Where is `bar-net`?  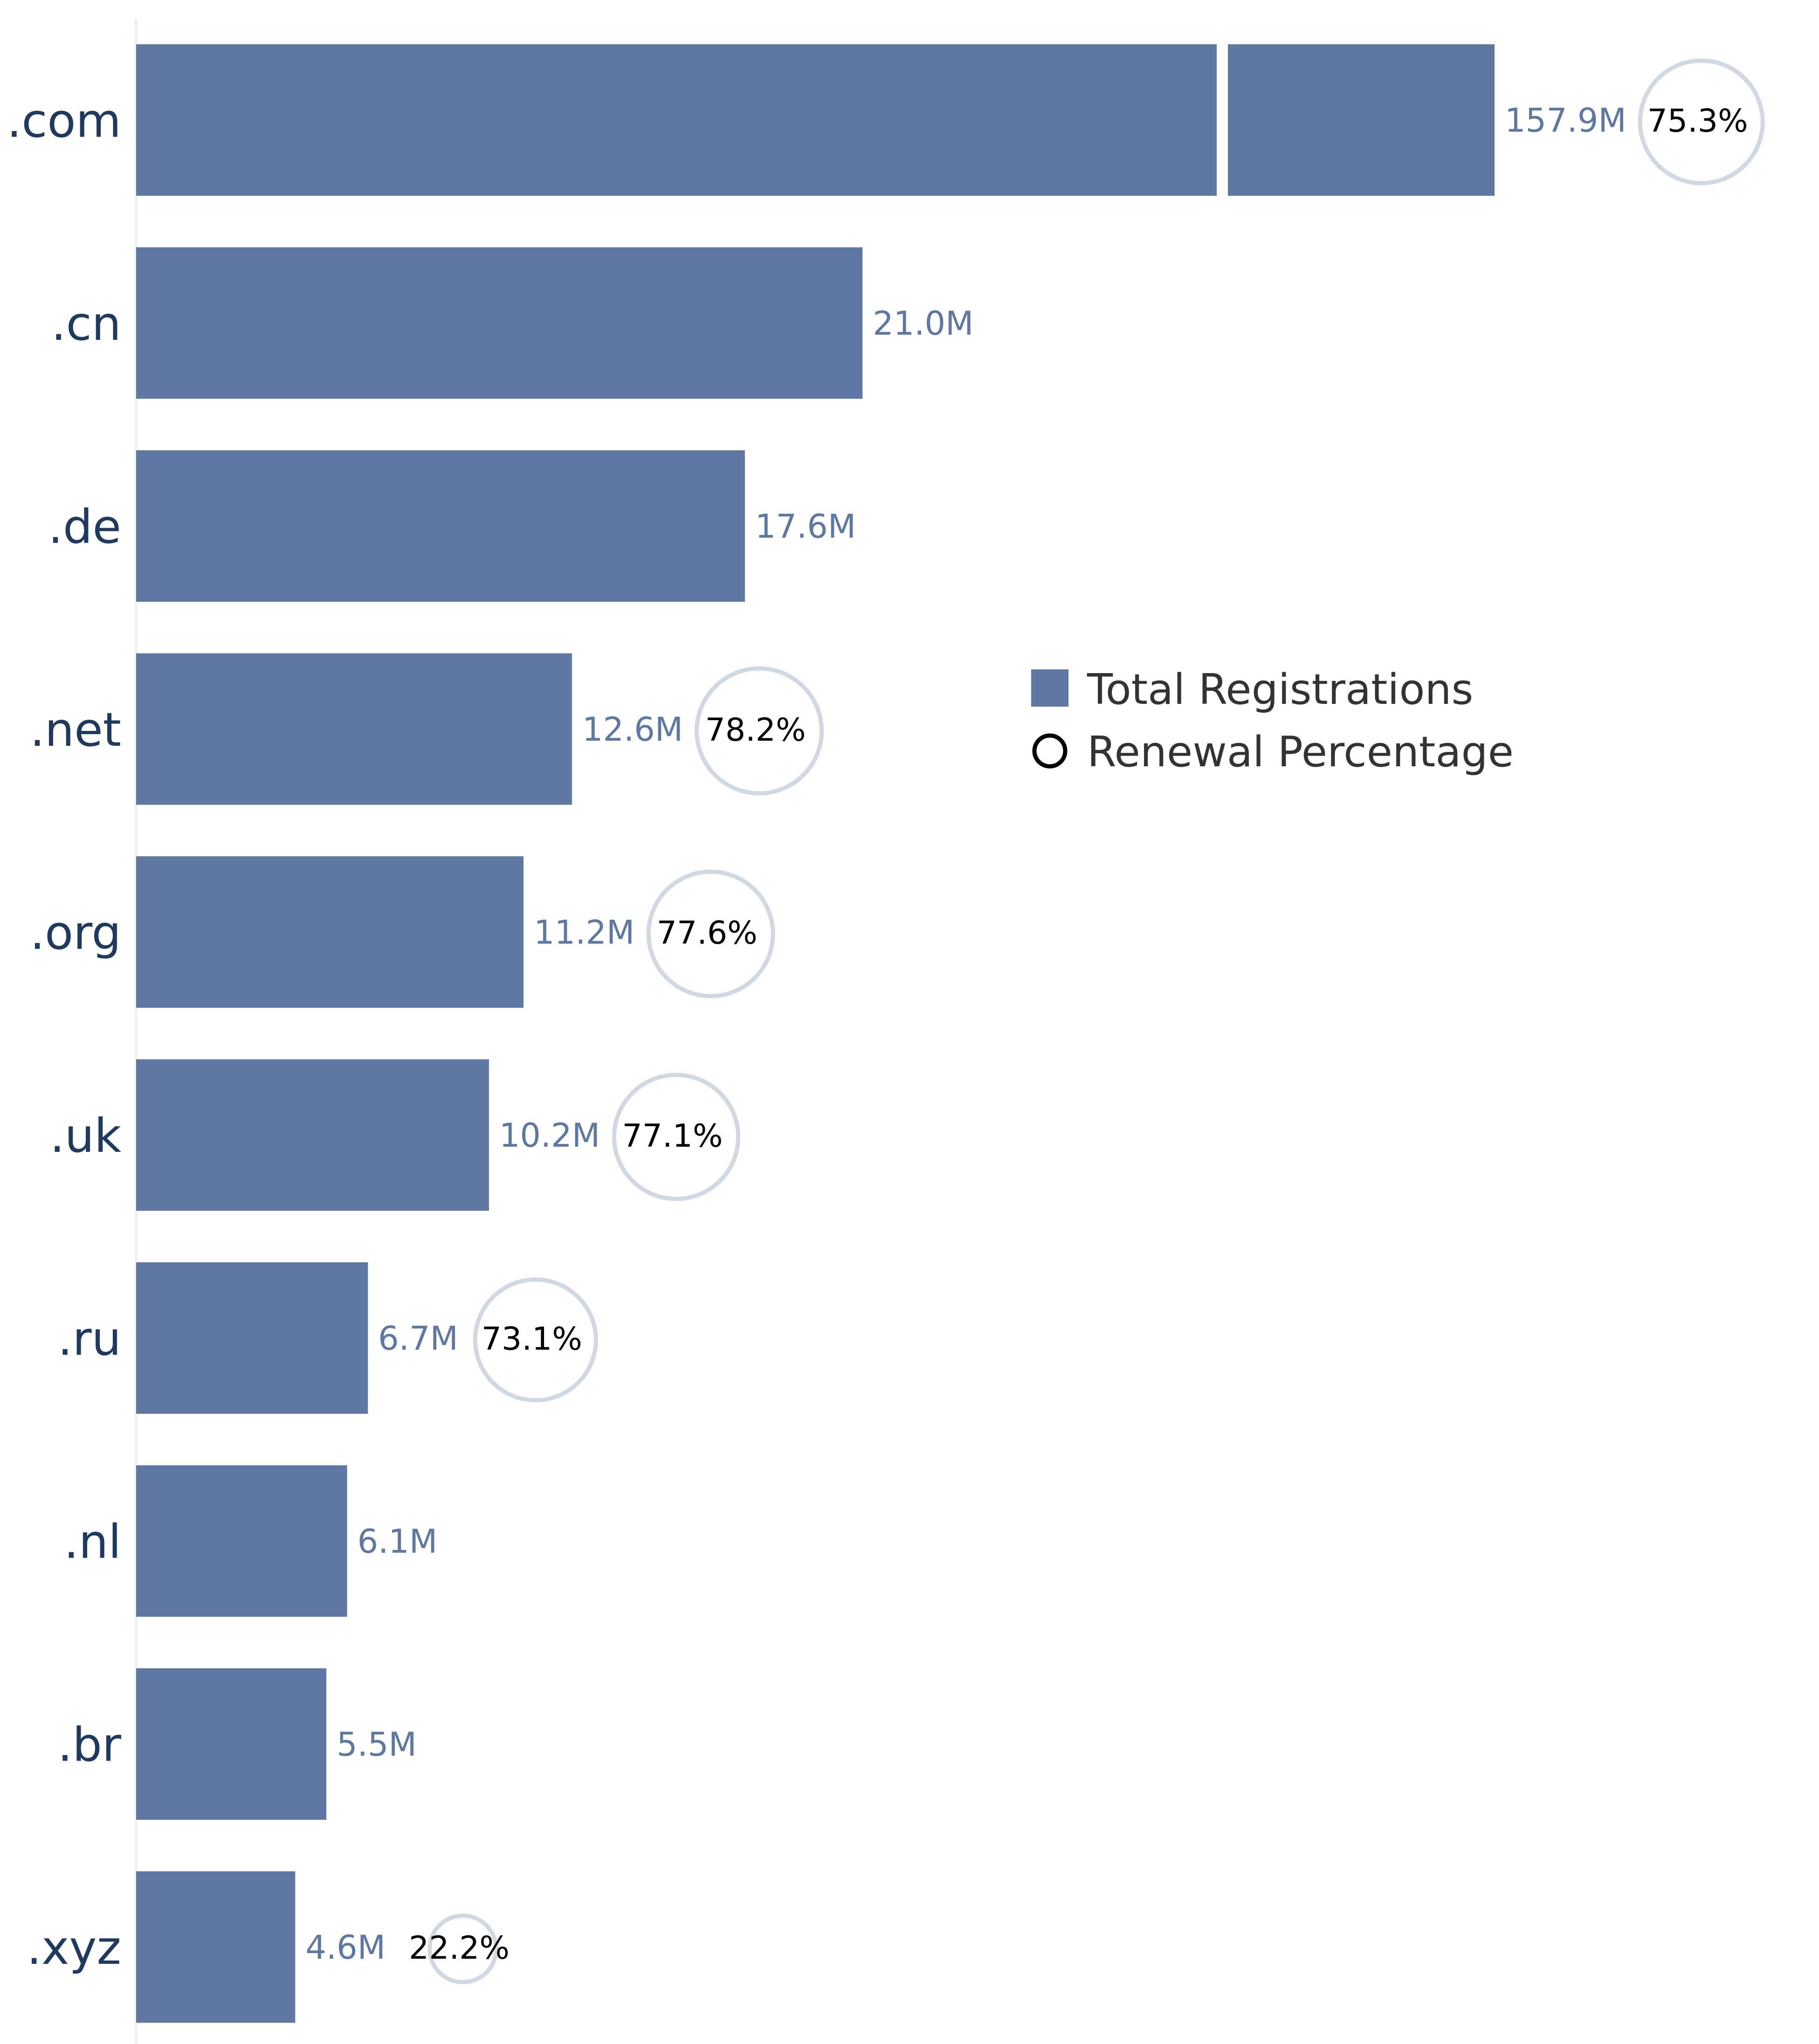
bar-net is located at coordinates (354, 729).